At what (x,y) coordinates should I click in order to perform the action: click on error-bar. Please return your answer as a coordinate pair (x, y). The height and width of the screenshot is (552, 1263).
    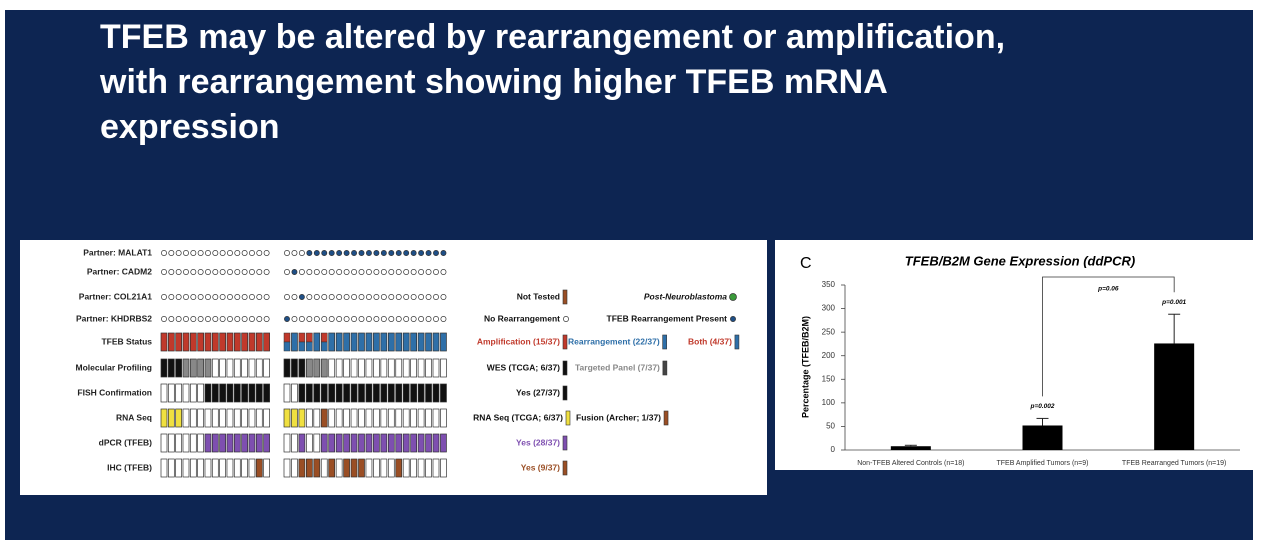
    Looking at the image, I should click on (1042, 421).